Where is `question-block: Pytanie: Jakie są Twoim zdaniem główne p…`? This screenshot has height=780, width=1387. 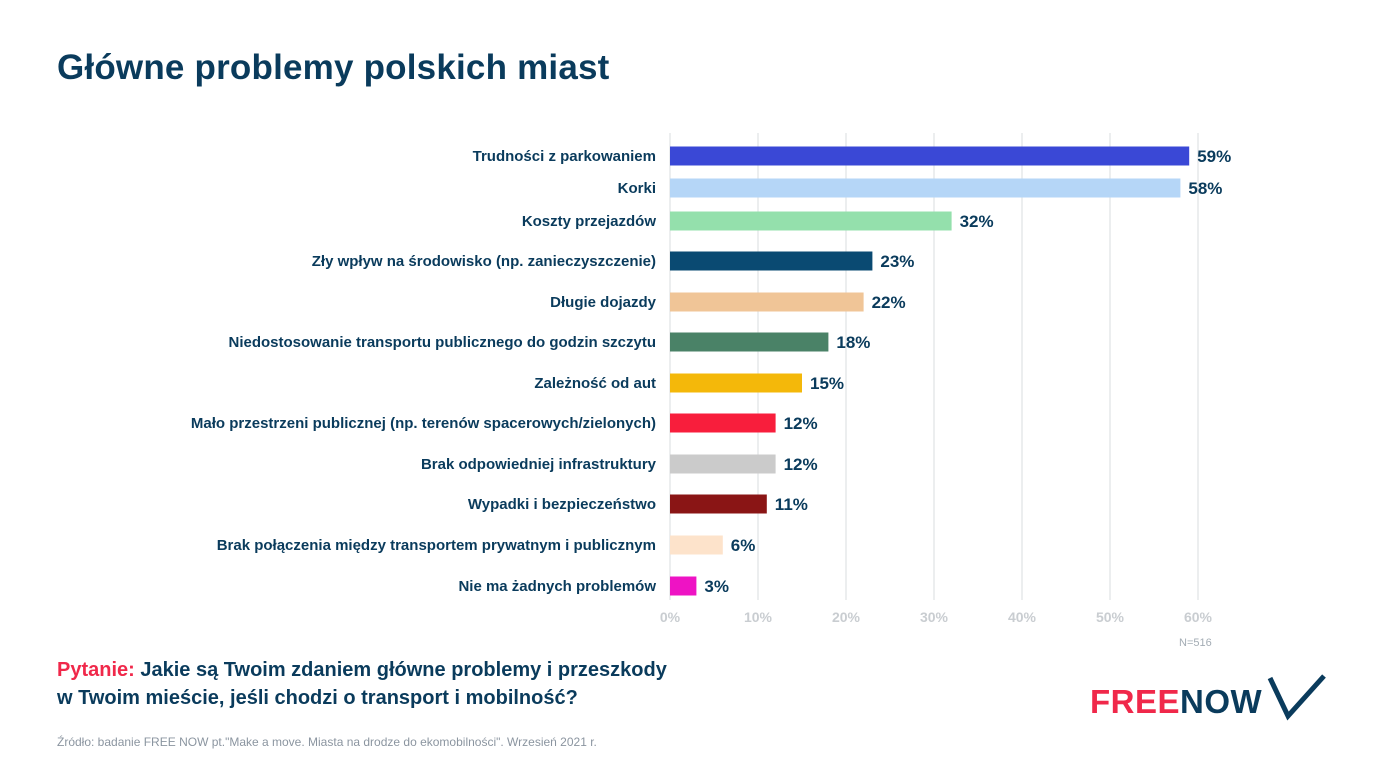 question-block: Pytanie: Jakie są Twoim zdaniem główne p… is located at coordinates (437, 684).